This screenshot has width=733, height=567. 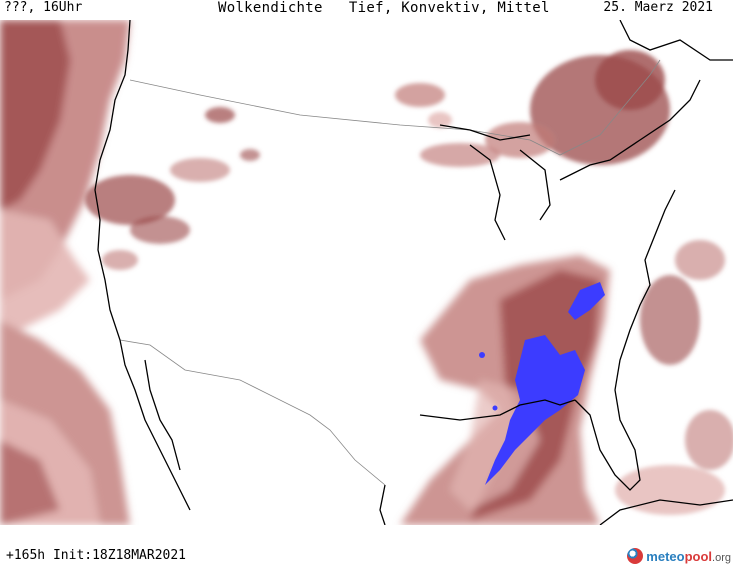 What do you see at coordinates (43, 7) in the screenshot?
I see `location-time-label: ???, 16Uhr` at bounding box center [43, 7].